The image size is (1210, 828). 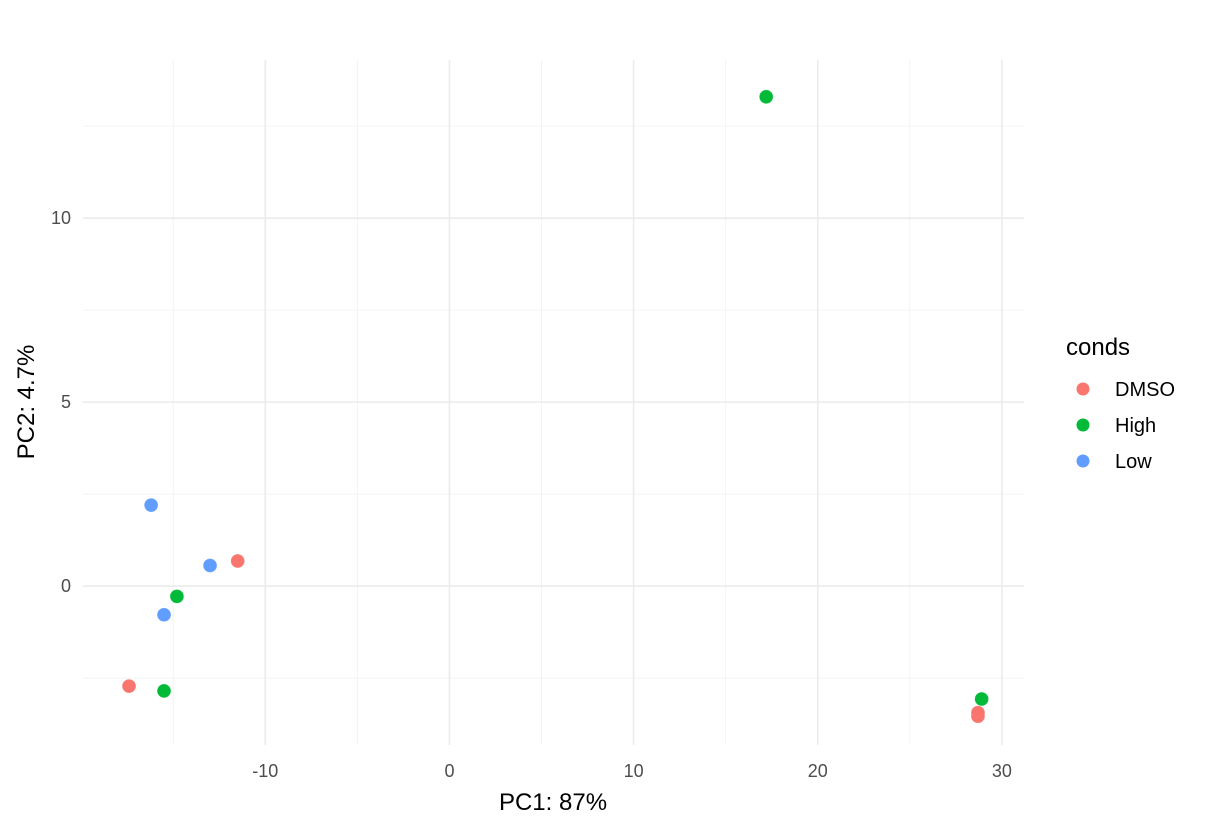 What do you see at coordinates (265, 771) in the screenshot?
I see `x-tick-label: -10` at bounding box center [265, 771].